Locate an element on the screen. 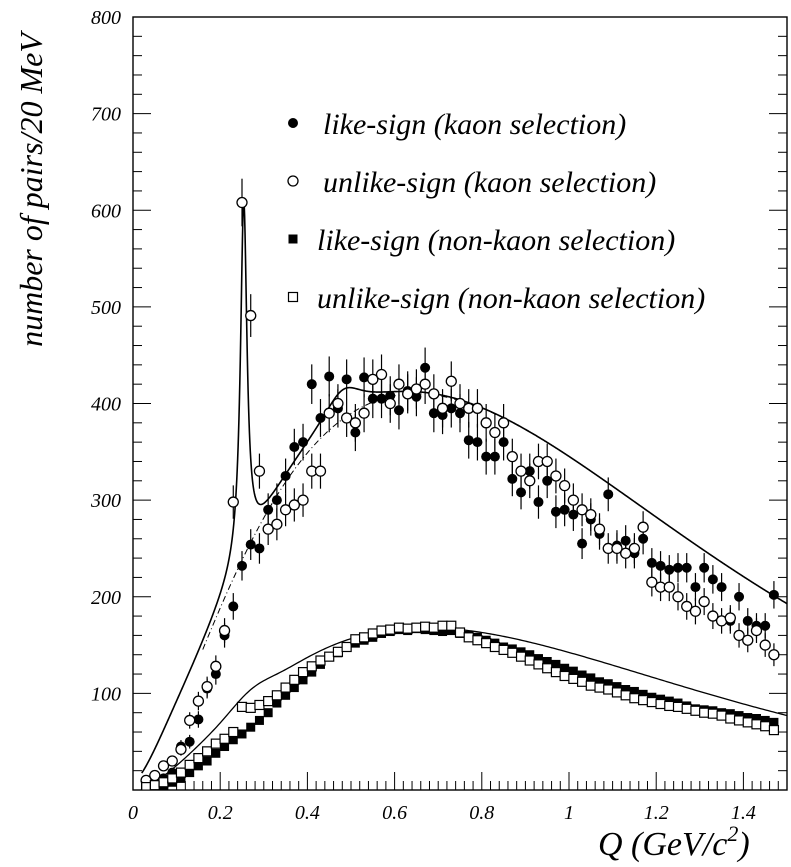 Image resolution: width=791 pixels, height=867 pixels. y-tick-label: 300 is located at coordinates (105, 501).